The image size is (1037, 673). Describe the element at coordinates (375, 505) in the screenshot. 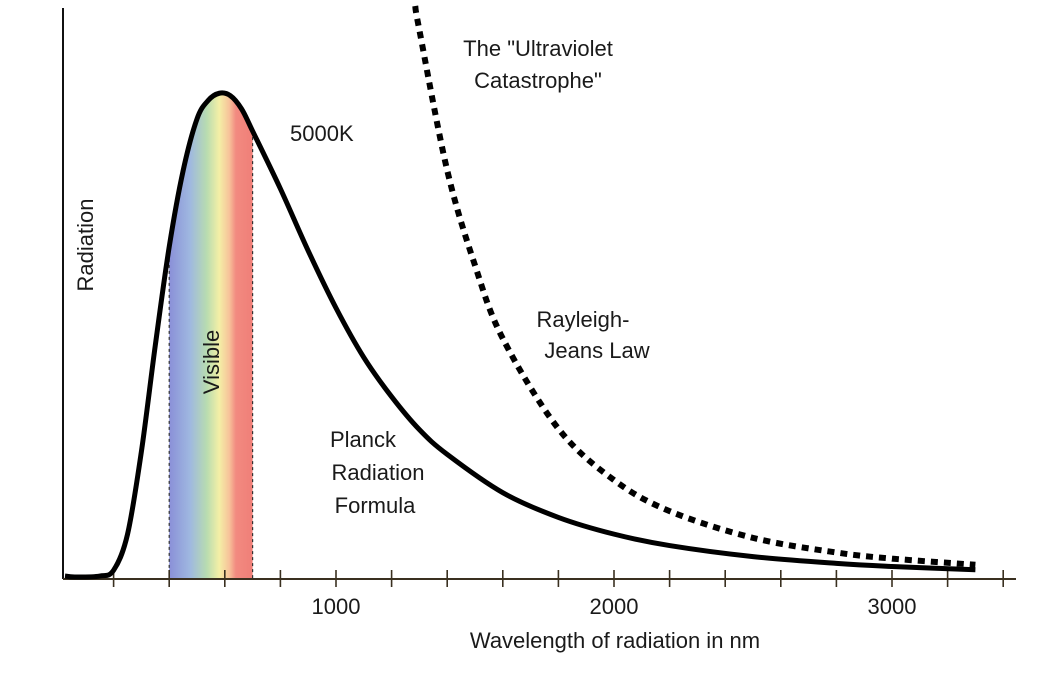

I see `annotation-line: Formula` at that location.